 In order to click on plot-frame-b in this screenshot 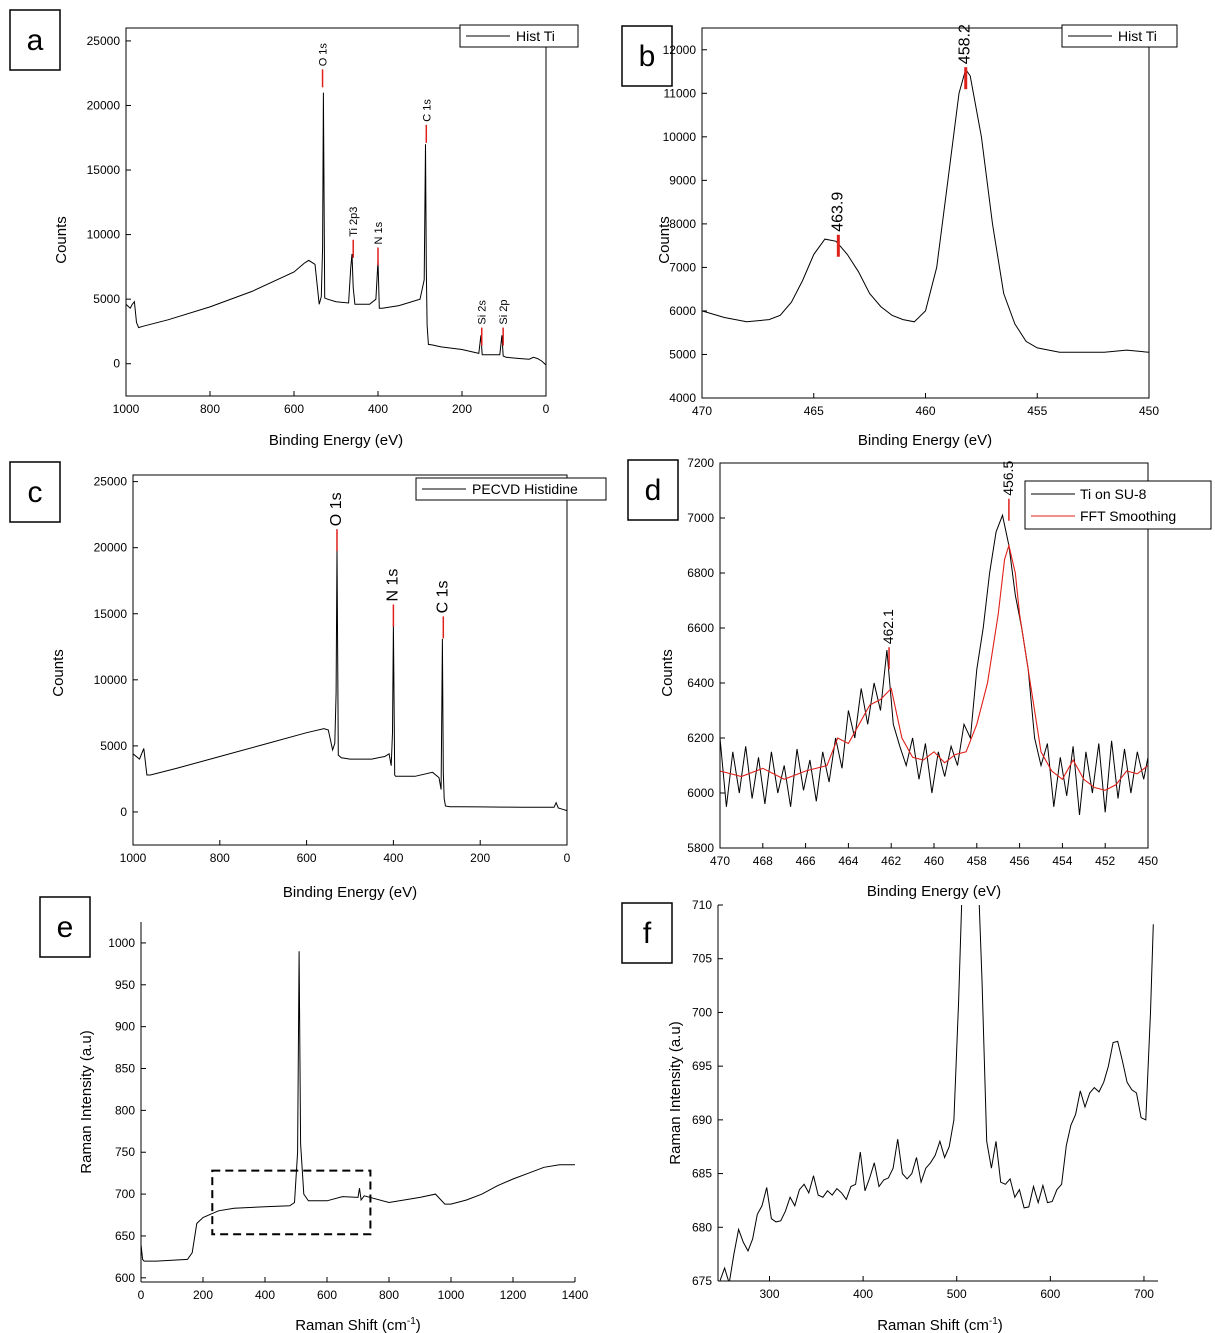, I will do `click(925, 213)`.